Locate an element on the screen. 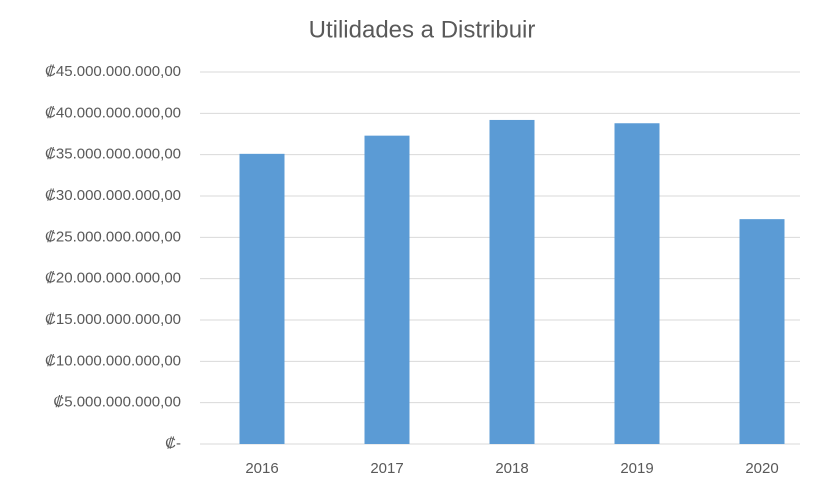 This screenshot has width=817, height=477. y-tick-label: ₡30.000.000.000,00 is located at coordinates (113, 195).